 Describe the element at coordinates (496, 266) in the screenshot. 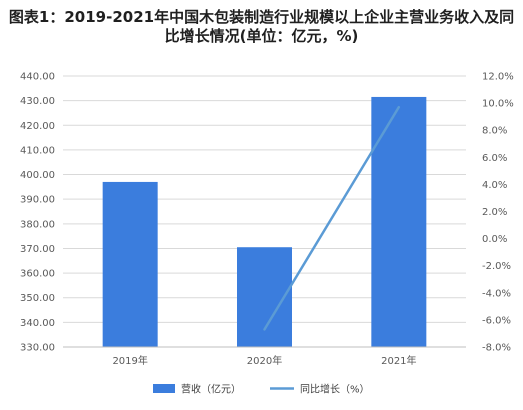

I see `y-right-tick-label: -2.0%` at that location.